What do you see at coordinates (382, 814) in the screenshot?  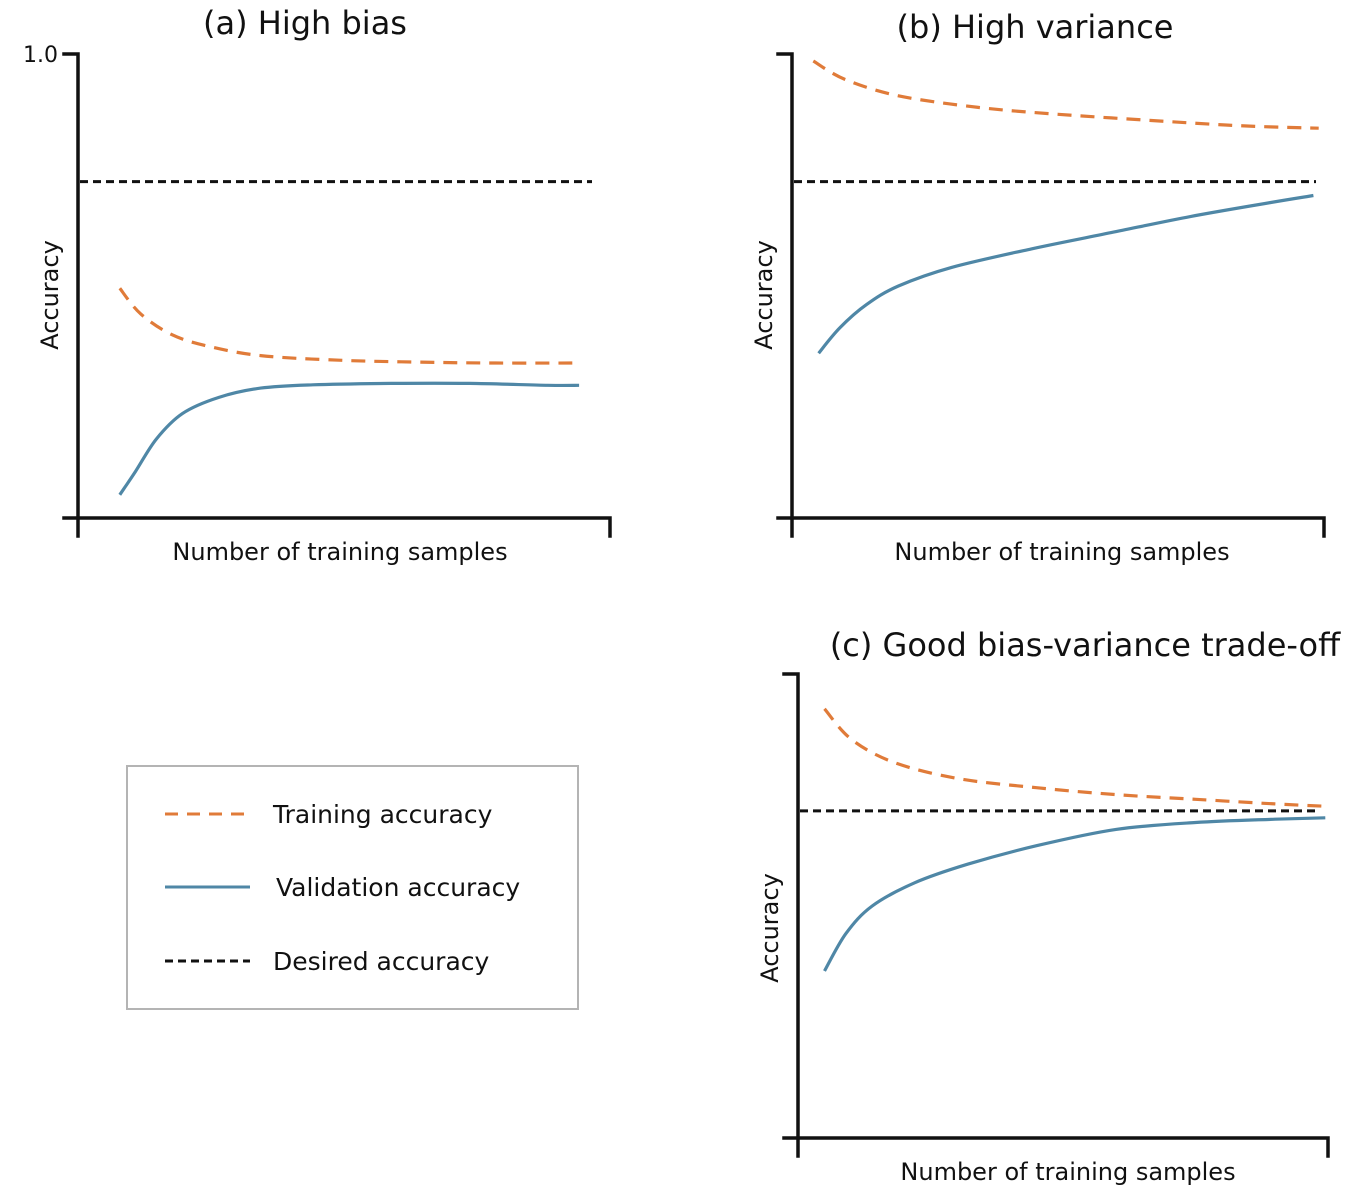 I see `legend-training-label: Training accuracy` at bounding box center [382, 814].